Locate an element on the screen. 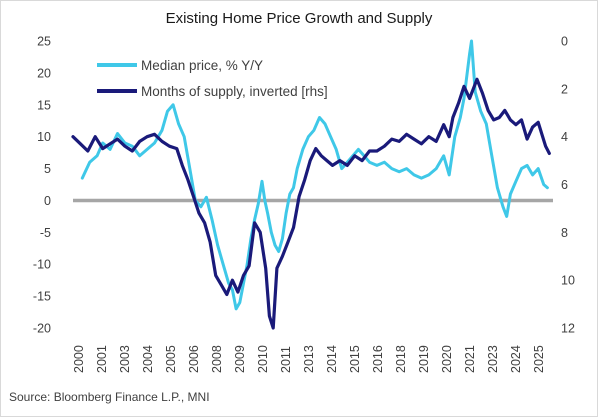  x-tick-label: 2011 is located at coordinates (286, 359).